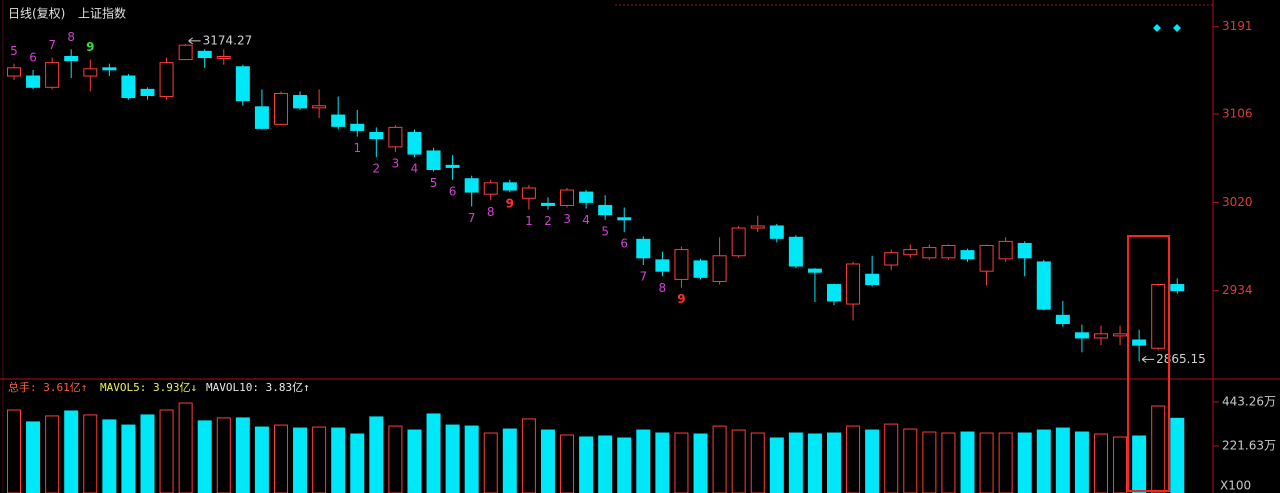  I want to click on extreme-label: 2865.15, so click(1181, 359).